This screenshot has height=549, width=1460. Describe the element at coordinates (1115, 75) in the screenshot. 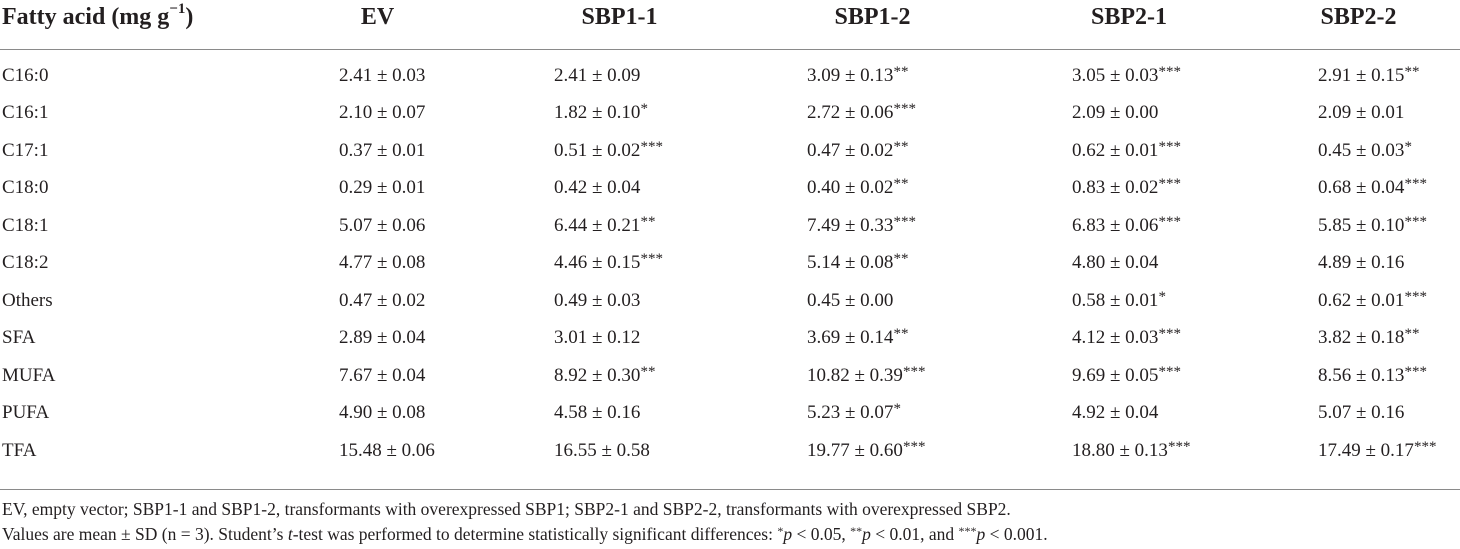

I see `cell-value: 3.05 ± 0.03` at that location.